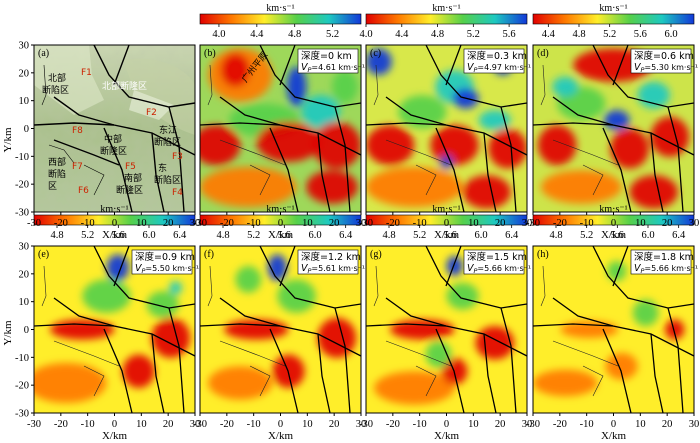 This screenshot has width=700, height=443. Describe the element at coordinates (333, 269) in the screenshot. I see `vp-label: VP=5.61 km·s⁻¹` at that location.